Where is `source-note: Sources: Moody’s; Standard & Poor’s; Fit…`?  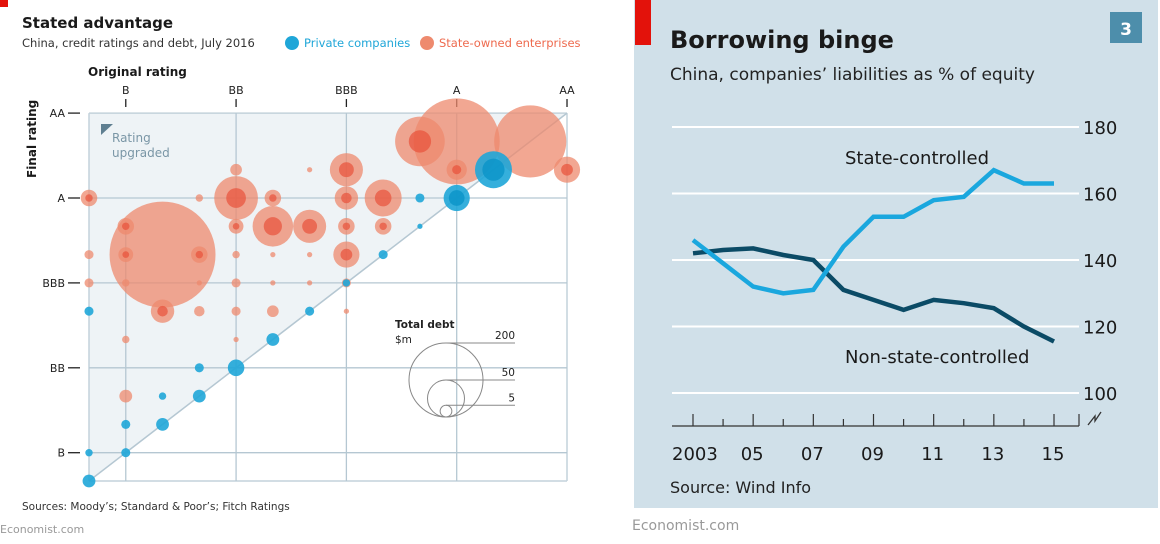 source-note: Sources: Moody’s; Standard & Poor’s; Fit… is located at coordinates (156, 507).